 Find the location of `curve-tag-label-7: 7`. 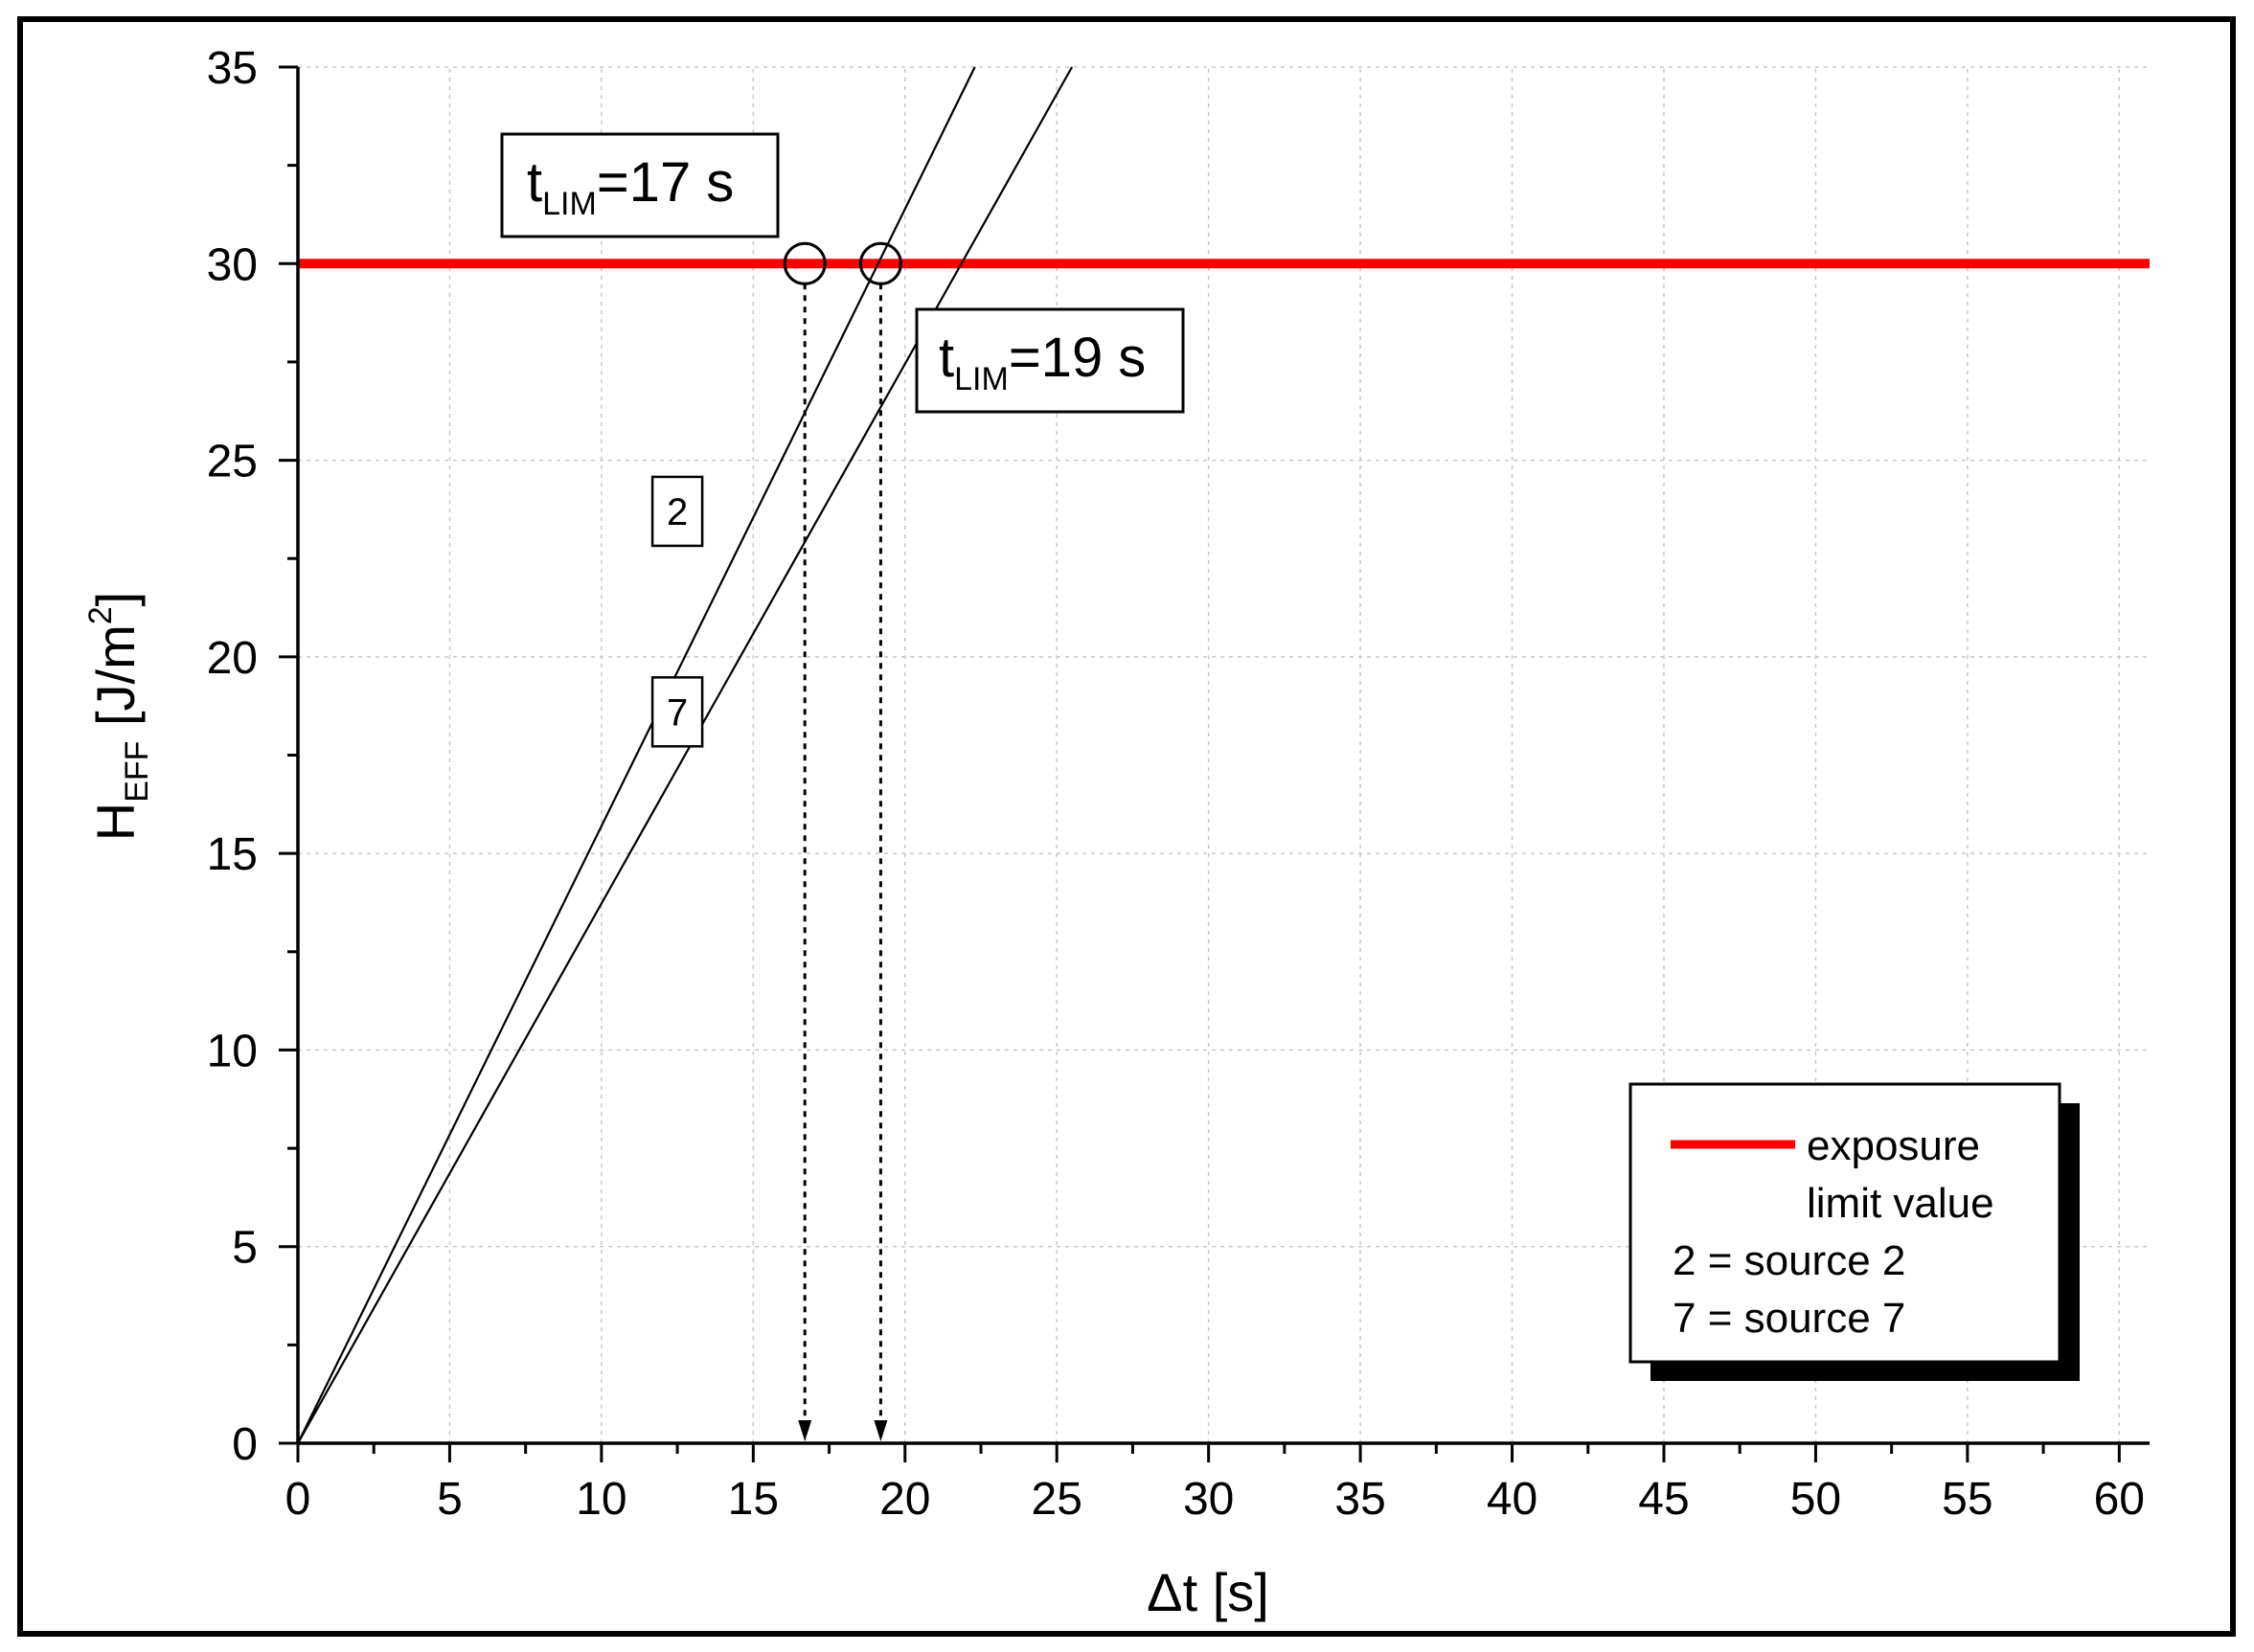

curve-tag-label-7: 7 is located at coordinates (677, 713).